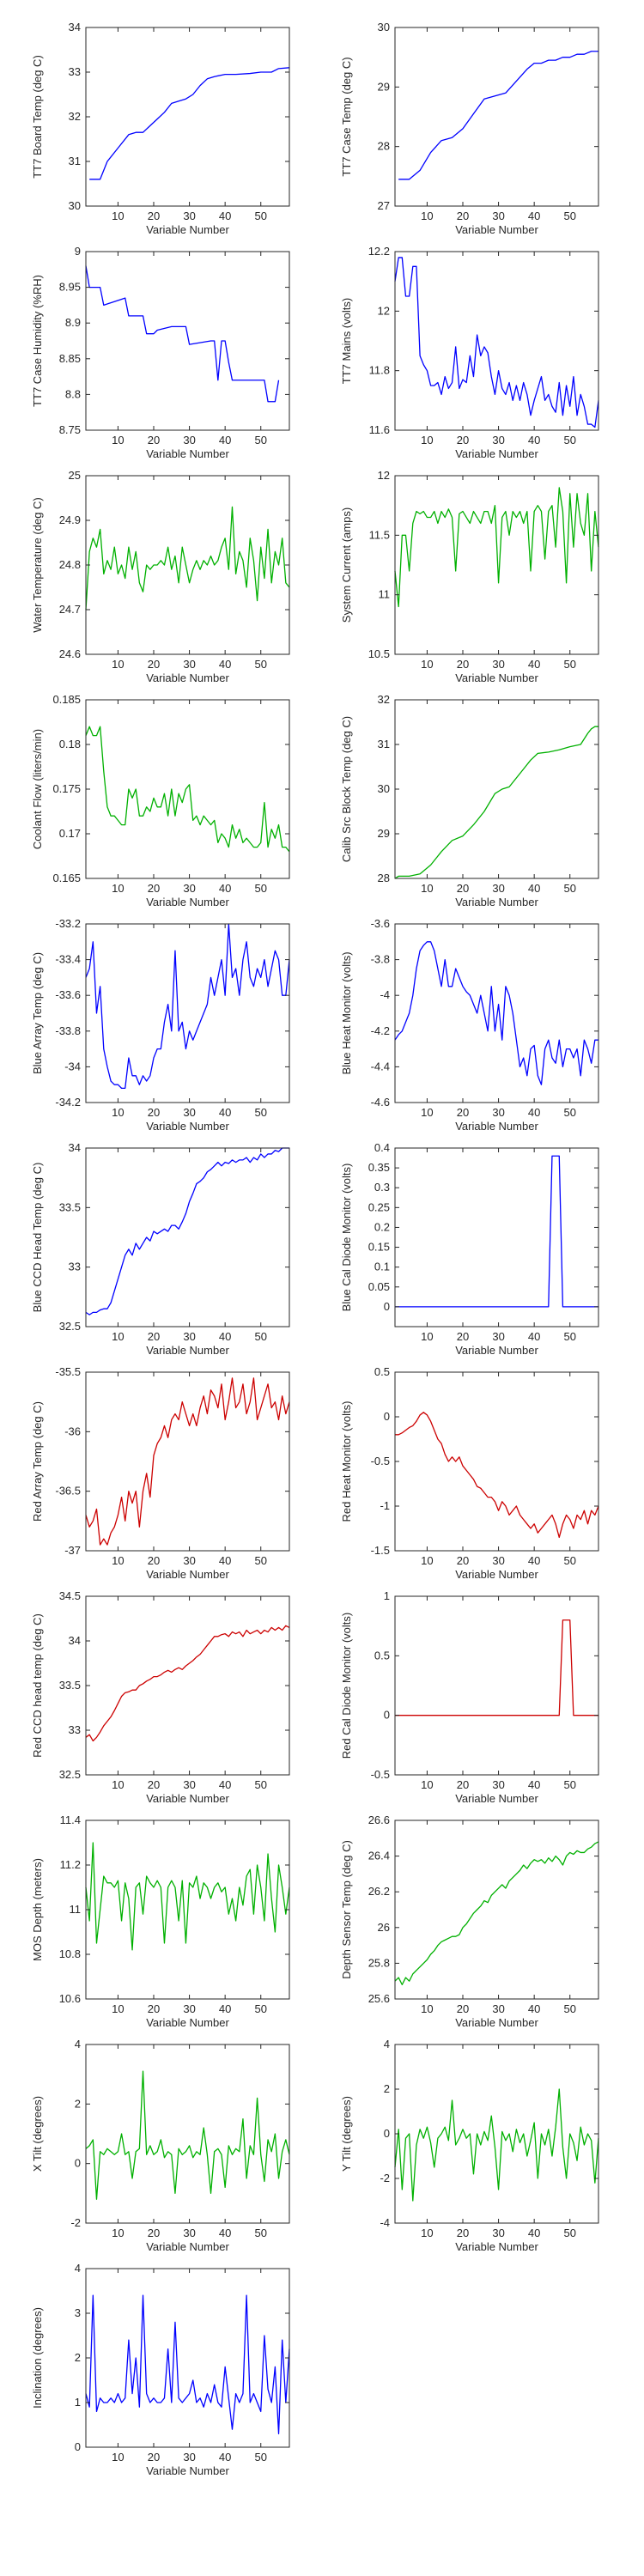  Describe the element at coordinates (37, 789) in the screenshot. I see `y-axis-label: Coolant Flow (liters/min)` at that location.